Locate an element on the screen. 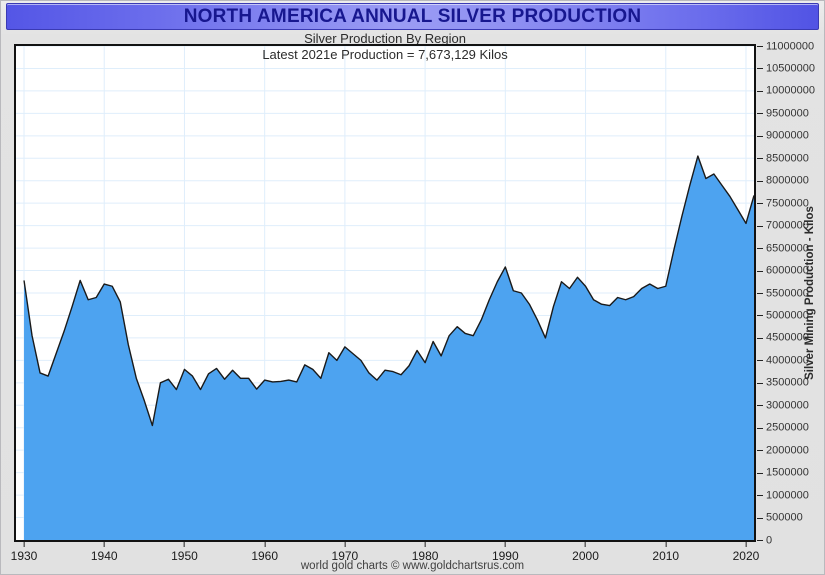 This screenshot has height=575, width=825. y-tick-label: 0 is located at coordinates (769, 540).